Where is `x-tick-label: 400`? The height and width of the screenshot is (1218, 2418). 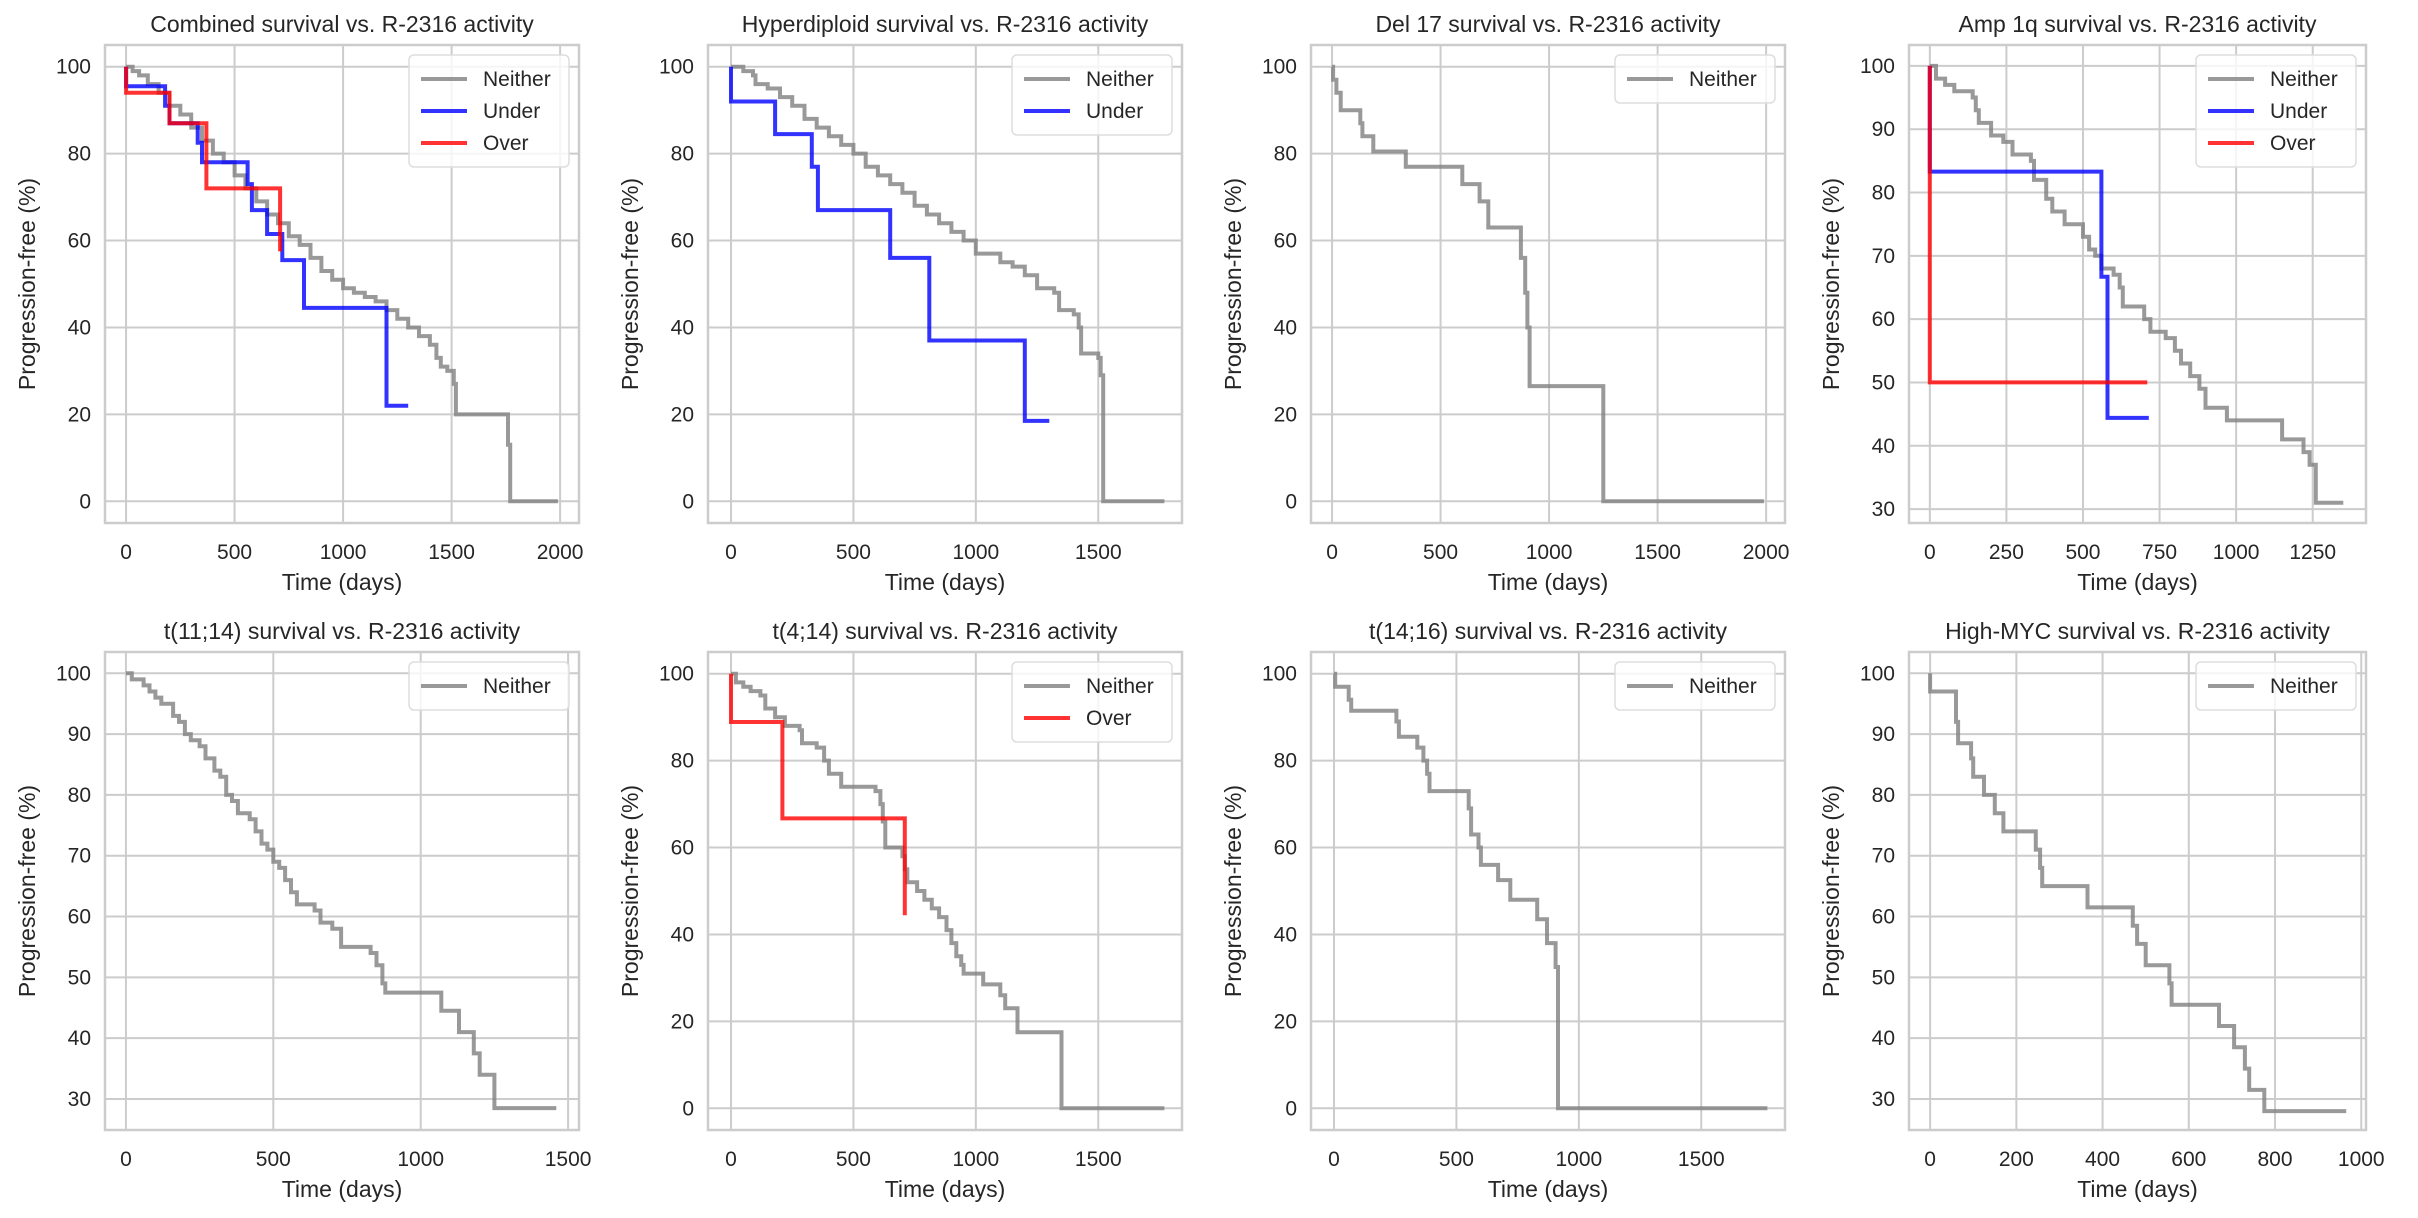 x-tick-label: 400 is located at coordinates (2102, 1159).